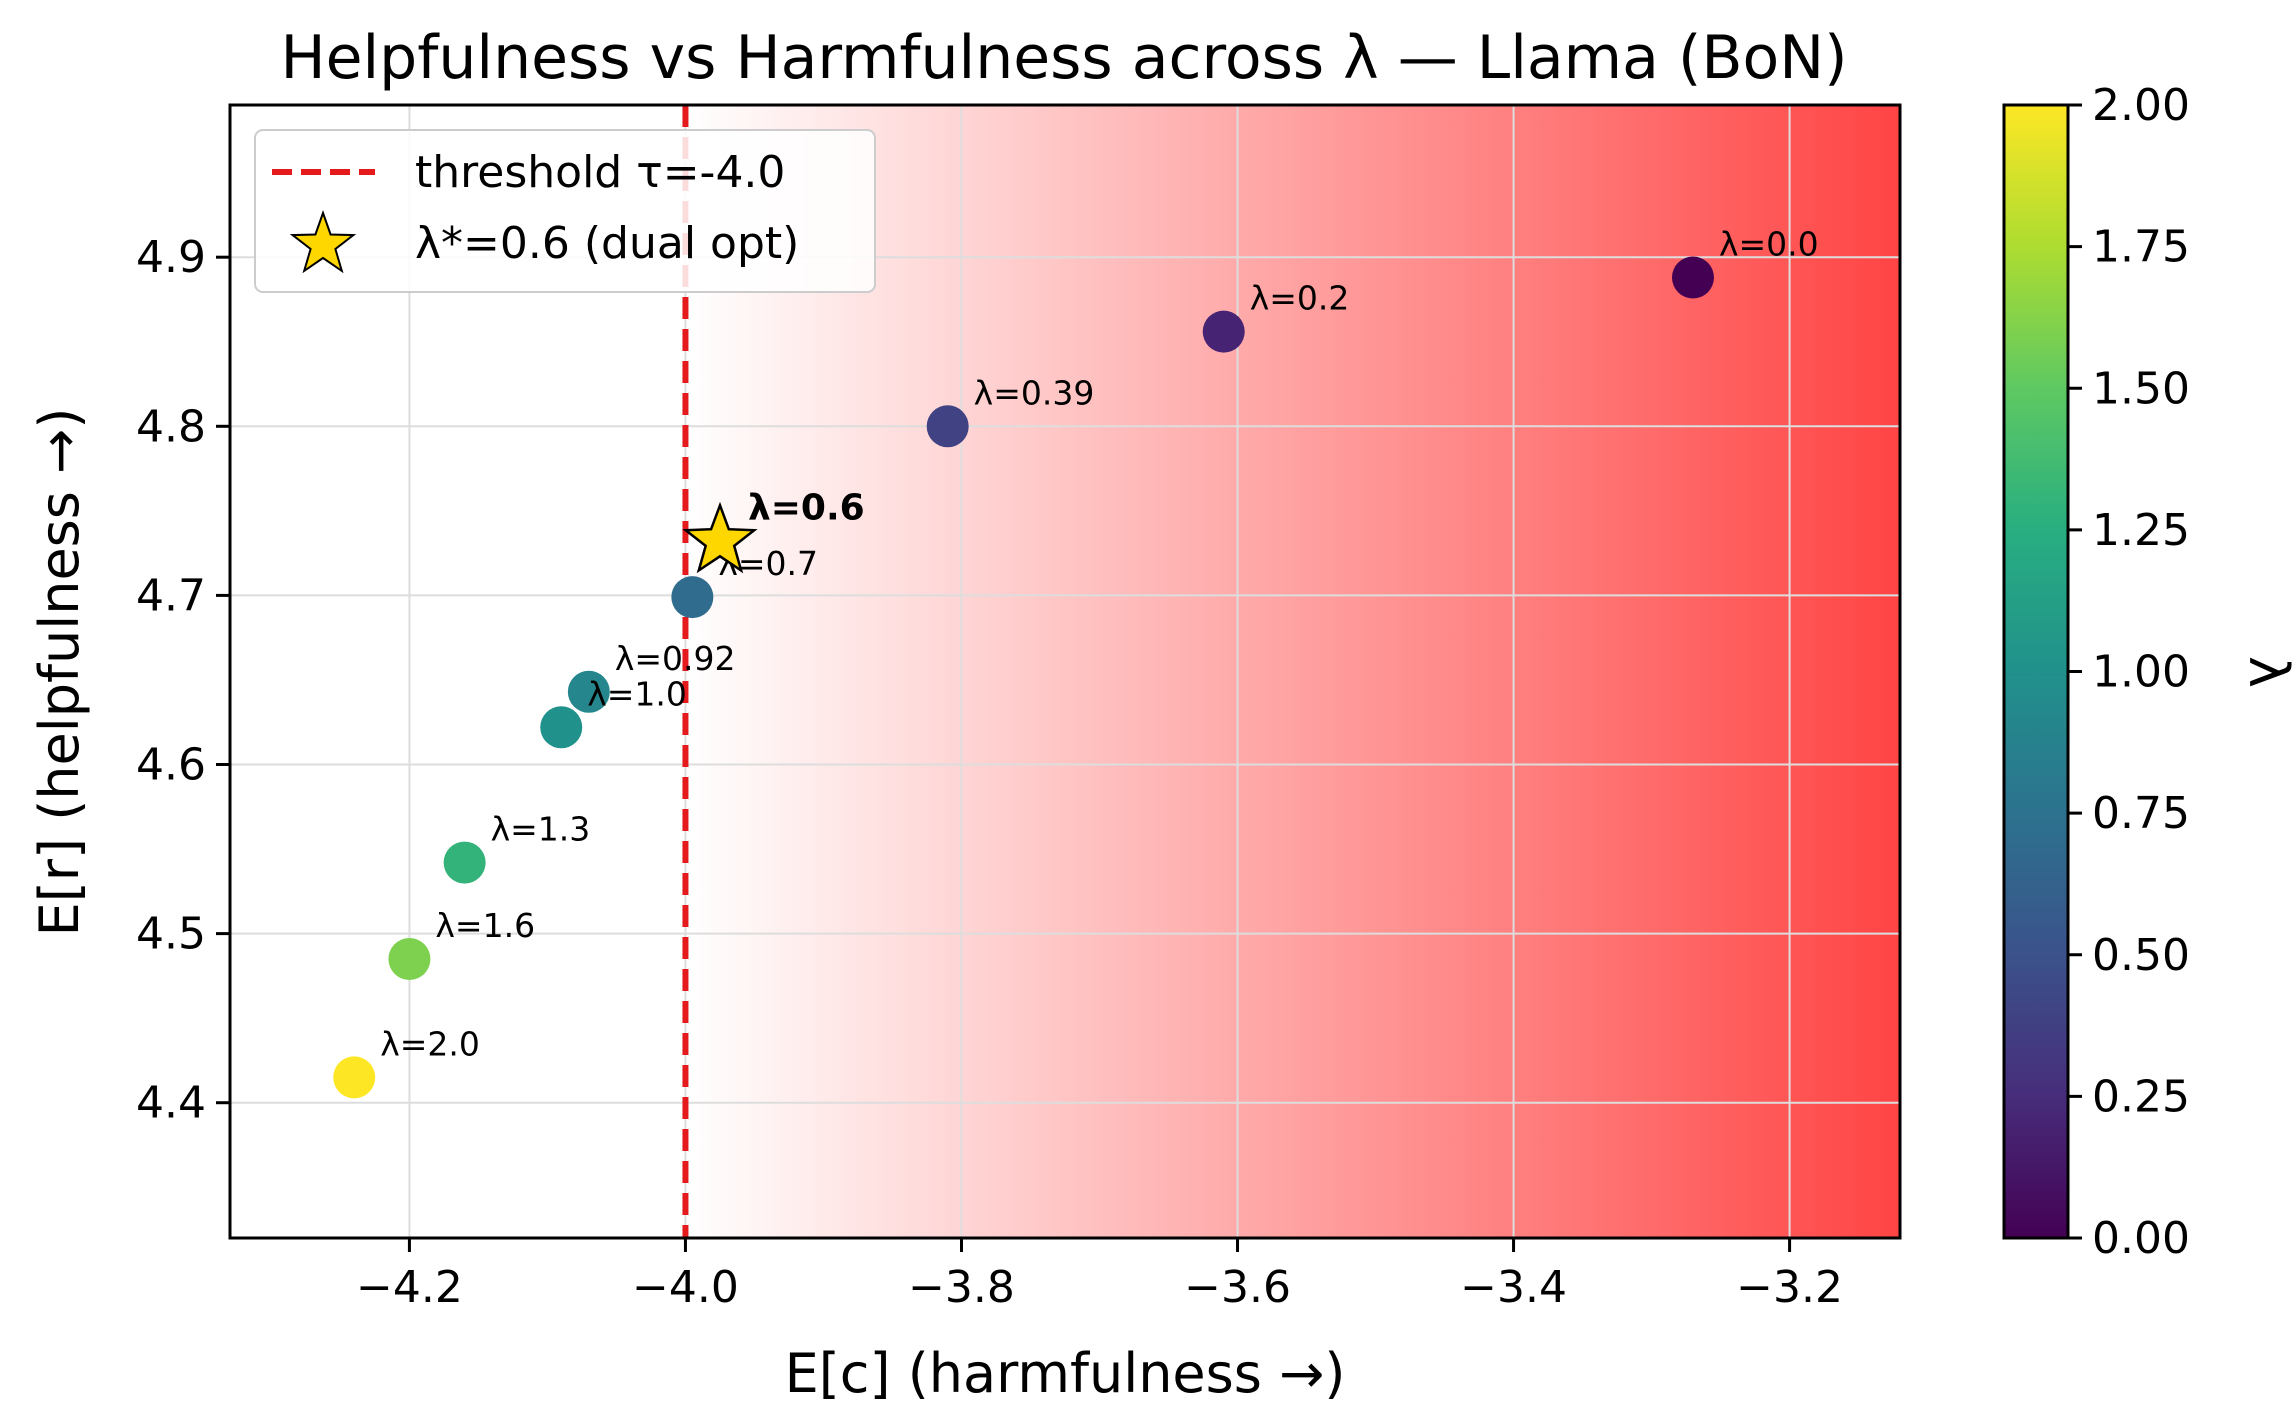 The width and height of the screenshot is (2293, 1428). Describe the element at coordinates (171, 765) in the screenshot. I see `y-tick-label: 4.6` at that location.